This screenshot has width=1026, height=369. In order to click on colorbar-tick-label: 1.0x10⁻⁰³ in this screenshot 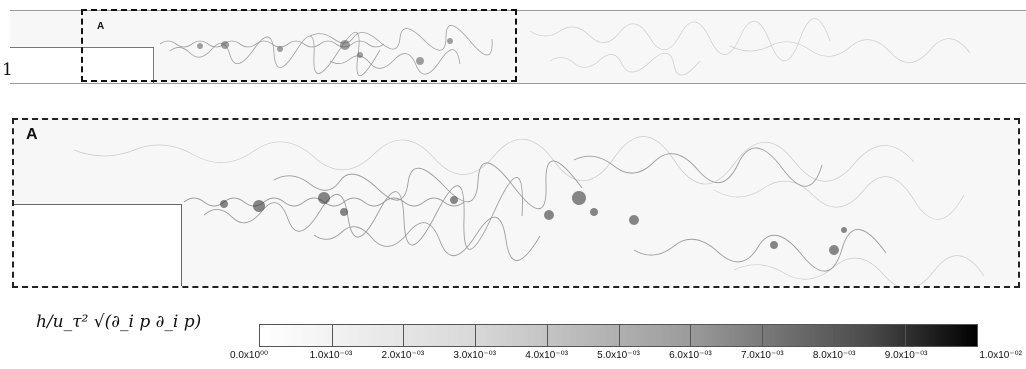, I will do `click(331, 355)`.